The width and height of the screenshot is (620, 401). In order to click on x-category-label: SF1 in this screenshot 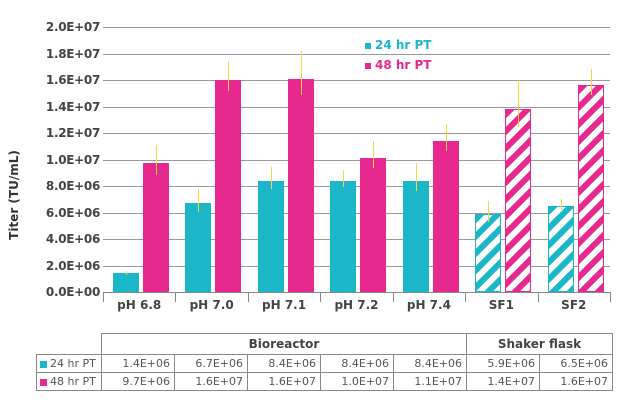, I will do `click(501, 305)`.